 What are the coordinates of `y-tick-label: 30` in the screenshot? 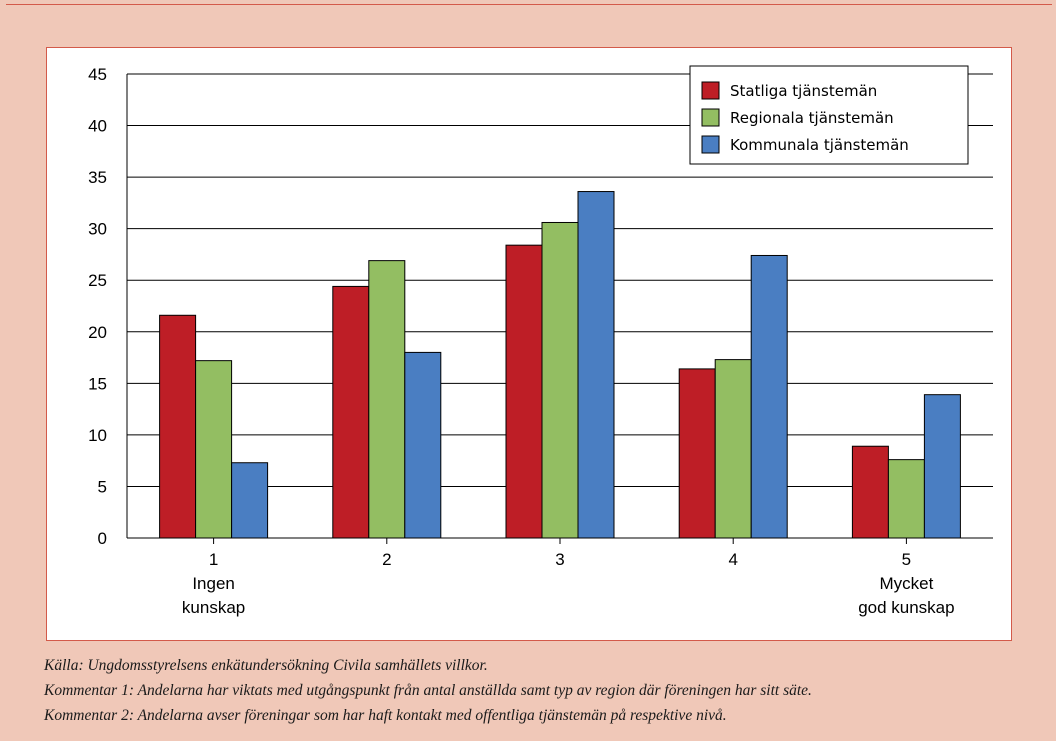 It's located at (97, 229).